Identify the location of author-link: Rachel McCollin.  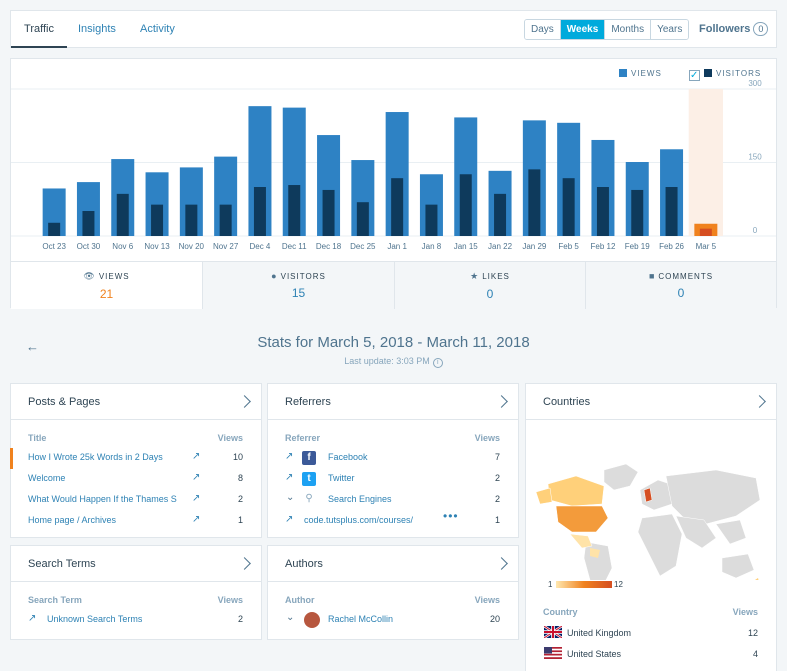
(361, 619).